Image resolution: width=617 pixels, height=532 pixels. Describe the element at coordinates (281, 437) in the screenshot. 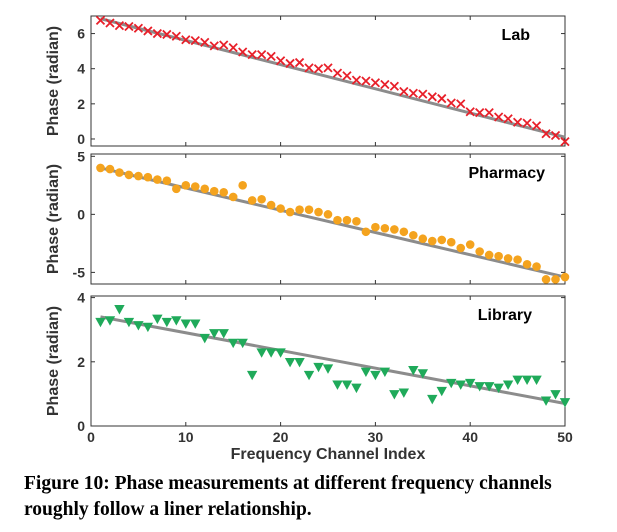

I see `x-tick-label: 20` at that location.